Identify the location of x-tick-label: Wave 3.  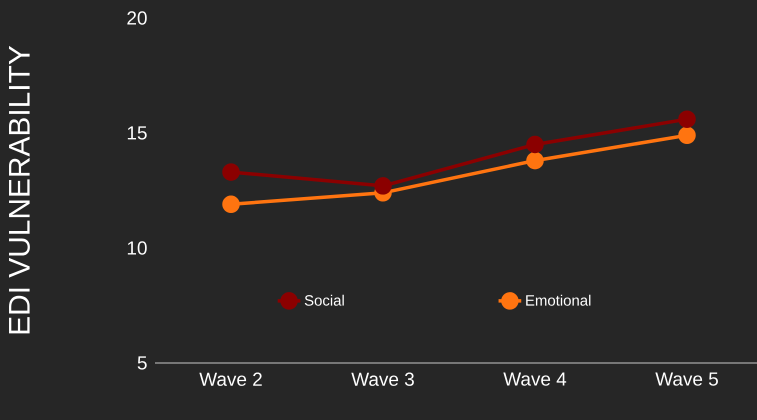
(382, 379).